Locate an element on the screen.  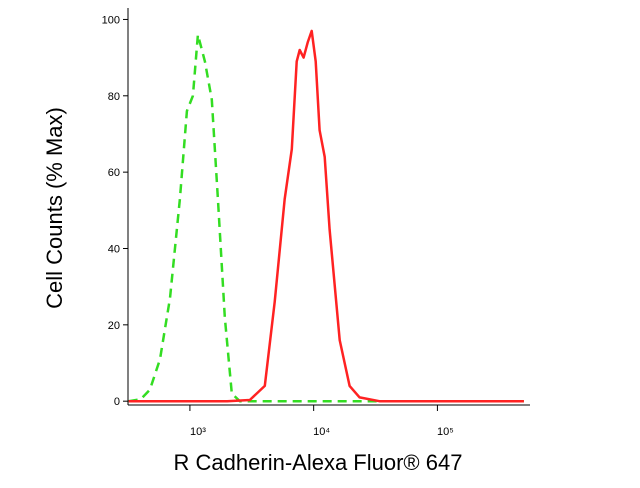
y-tick-label: 80 is located at coordinates (114, 97).